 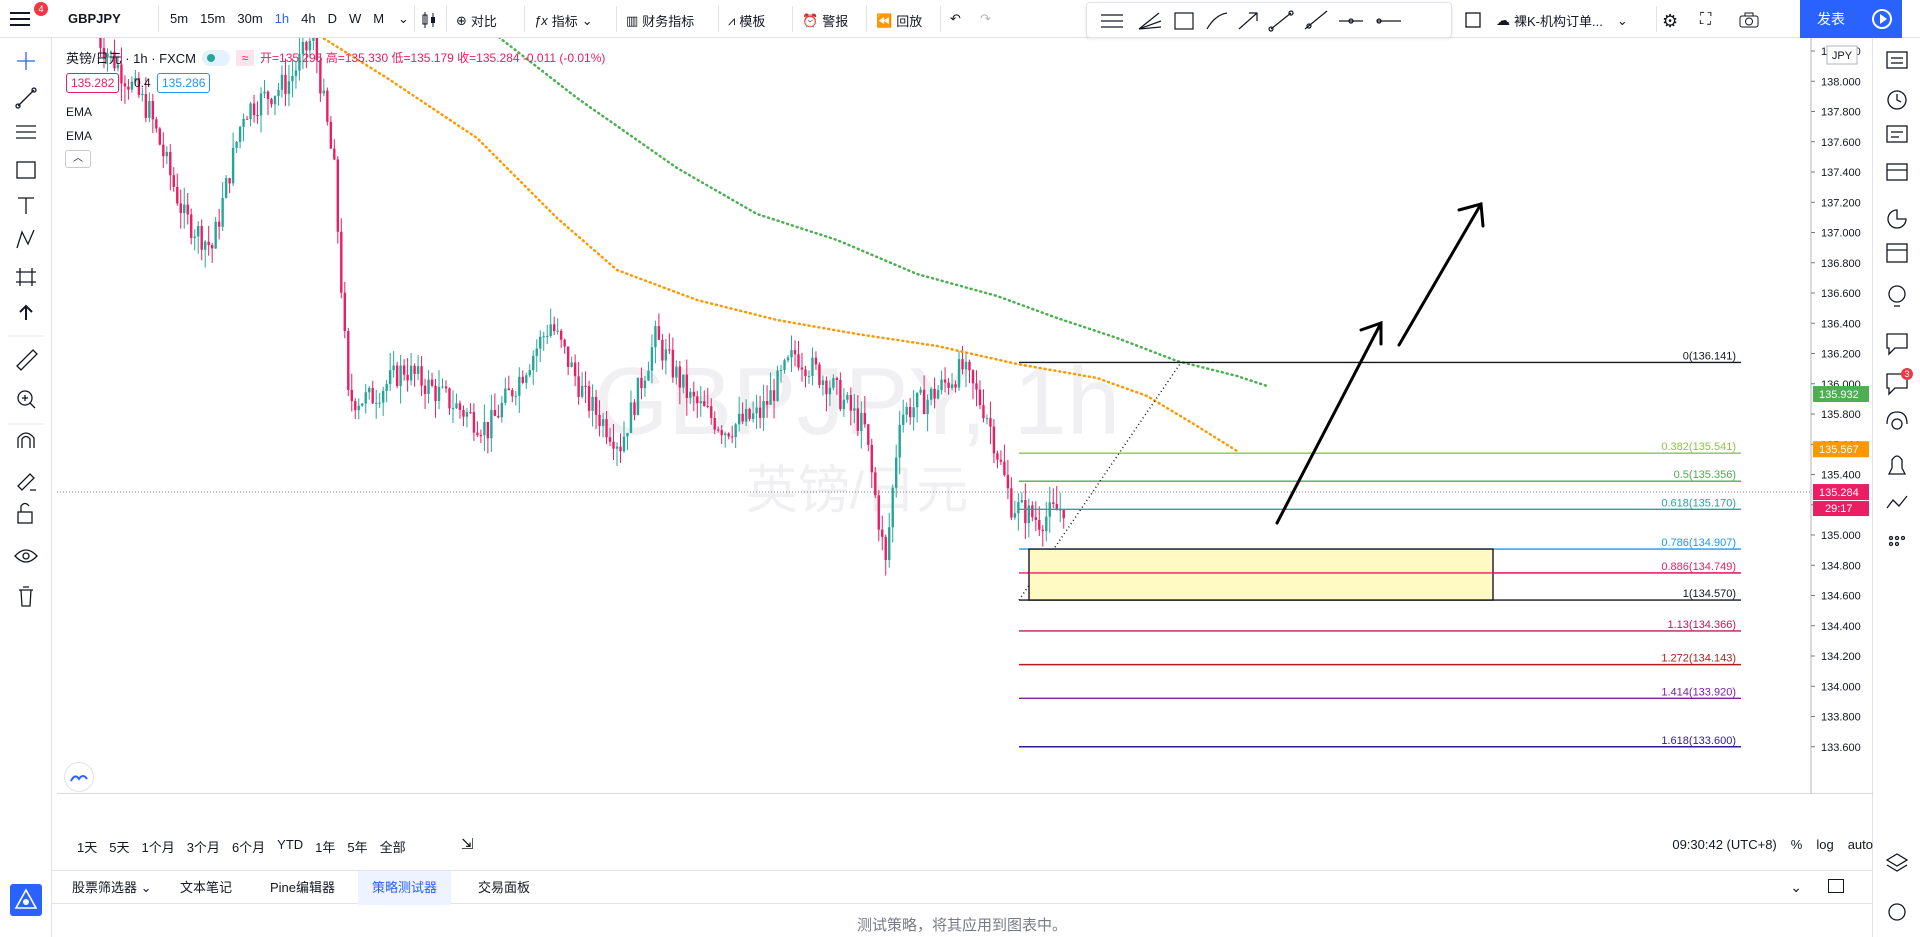 I want to click on chevron-down-icon: ⌄, so click(x=403, y=18).